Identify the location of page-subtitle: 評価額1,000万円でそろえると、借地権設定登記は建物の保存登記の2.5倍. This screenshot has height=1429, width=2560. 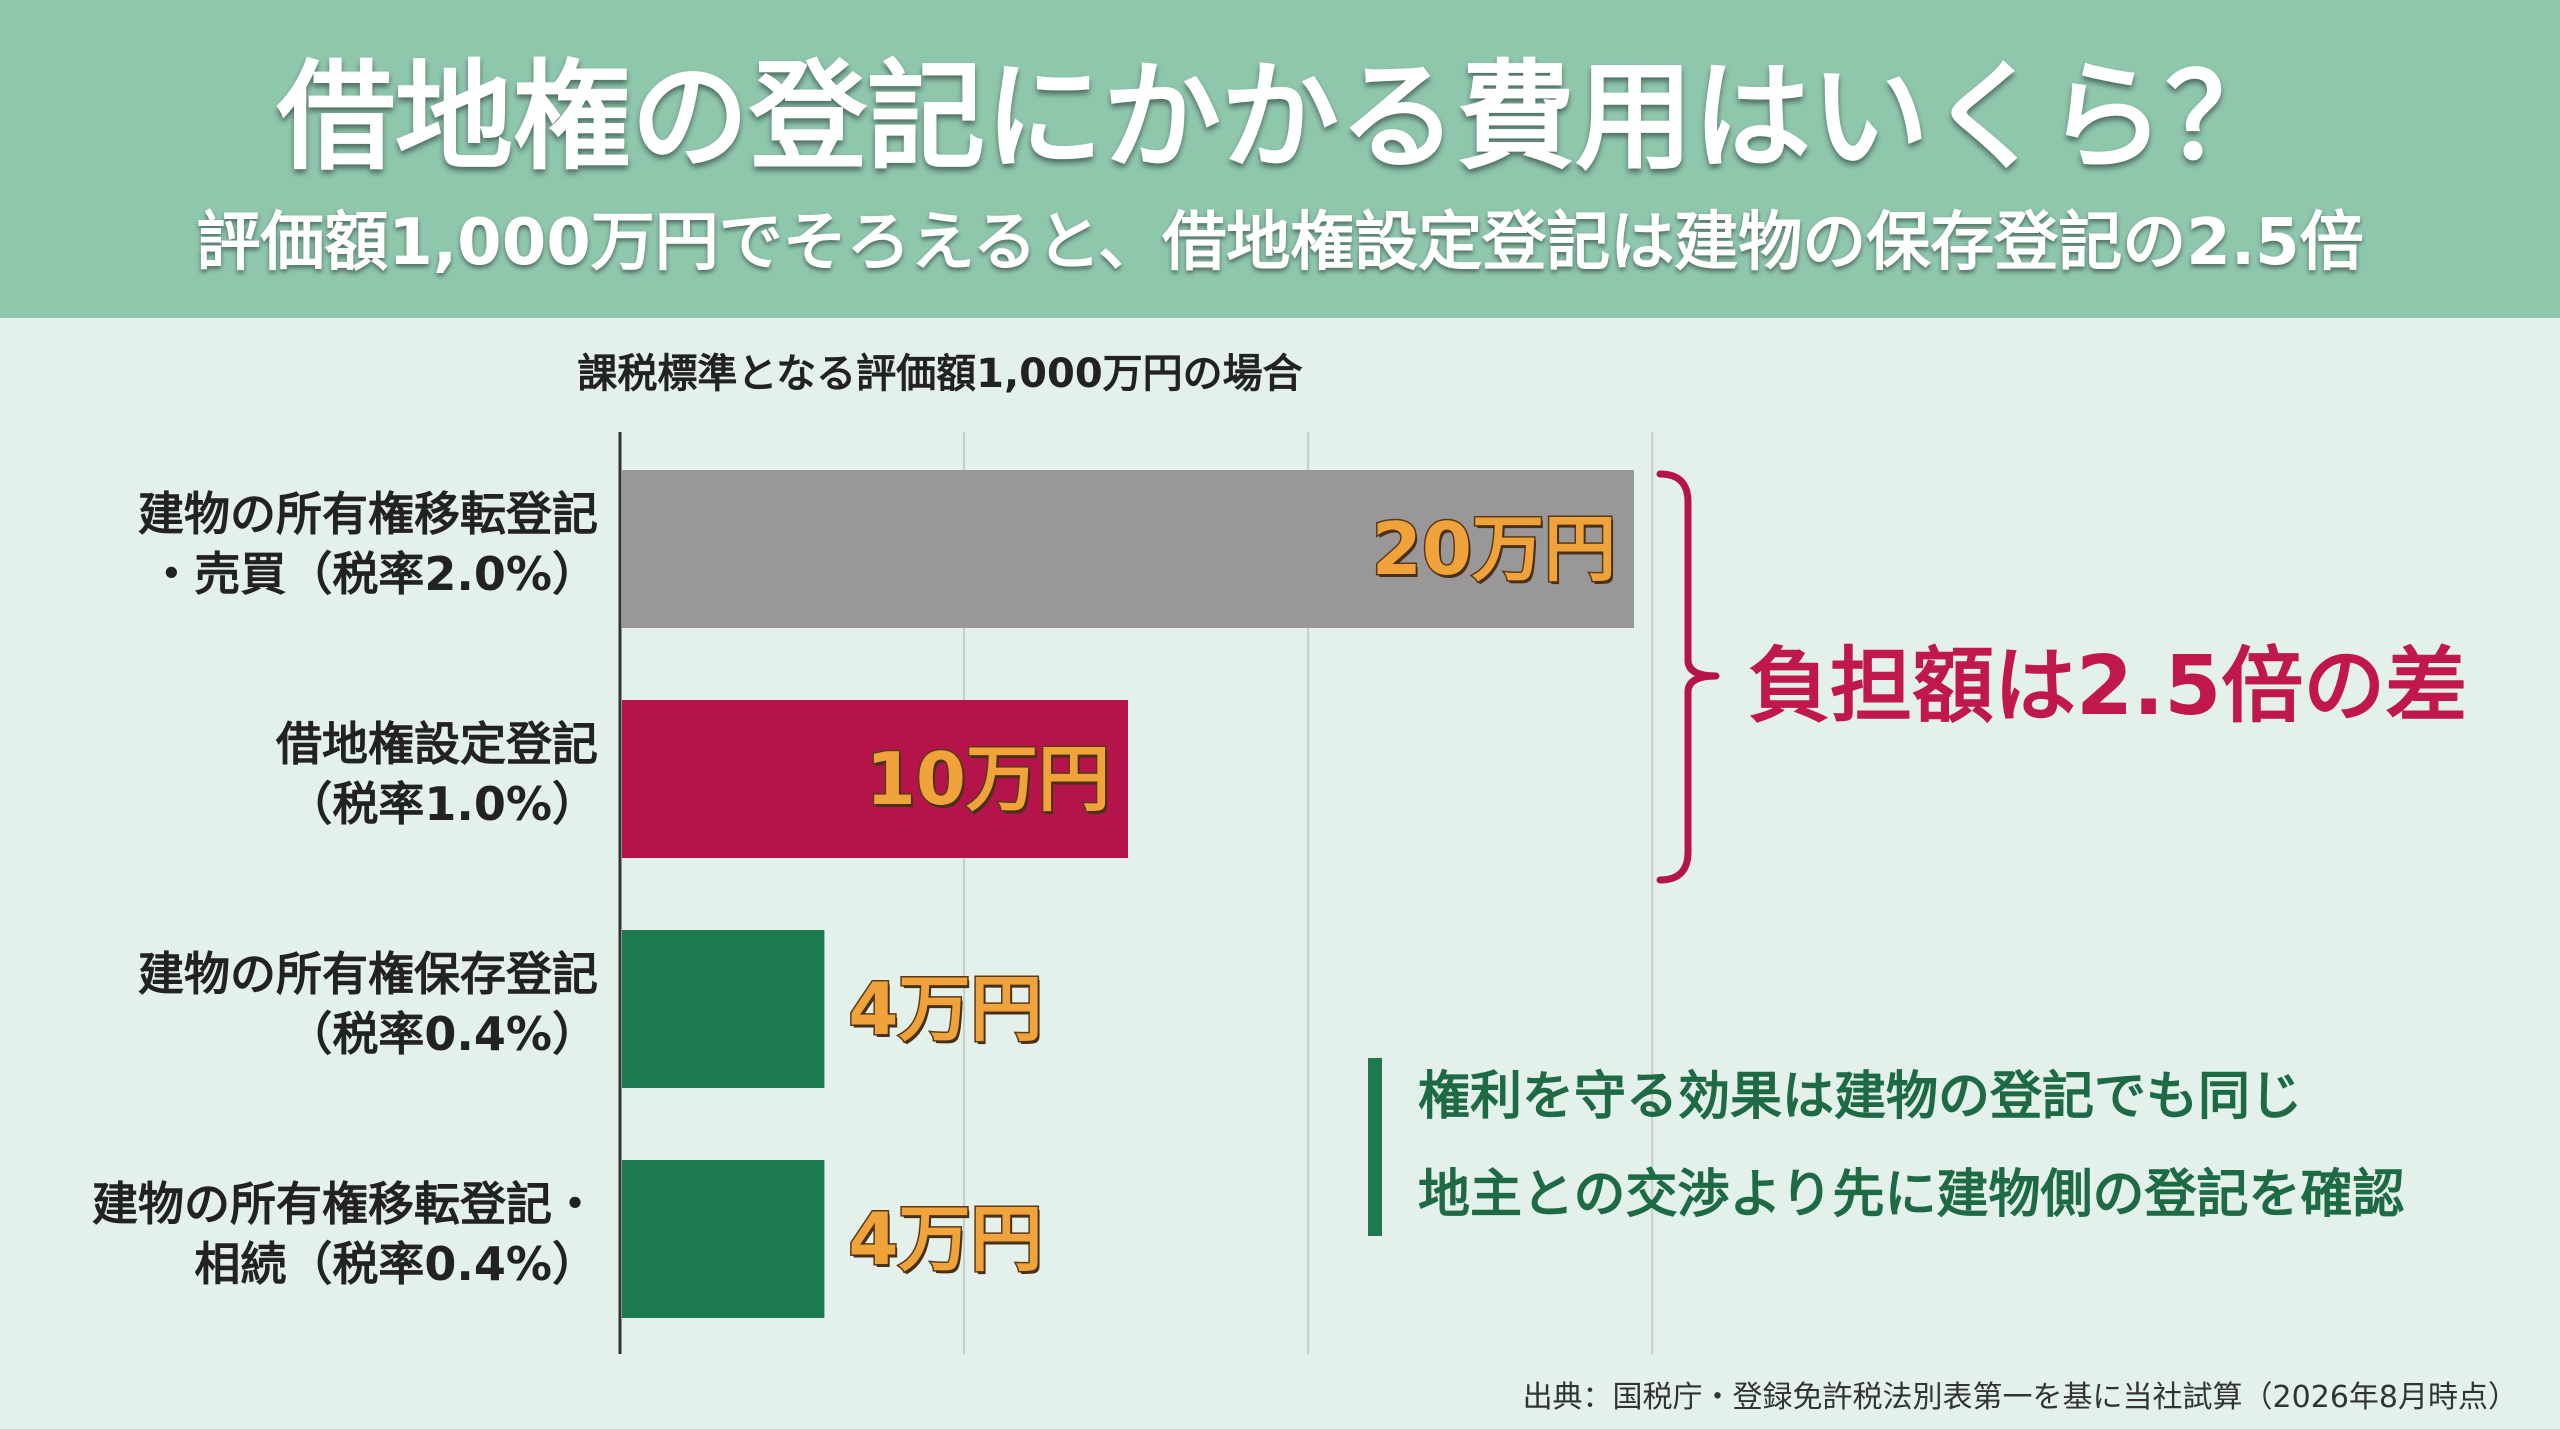
(1280, 243).